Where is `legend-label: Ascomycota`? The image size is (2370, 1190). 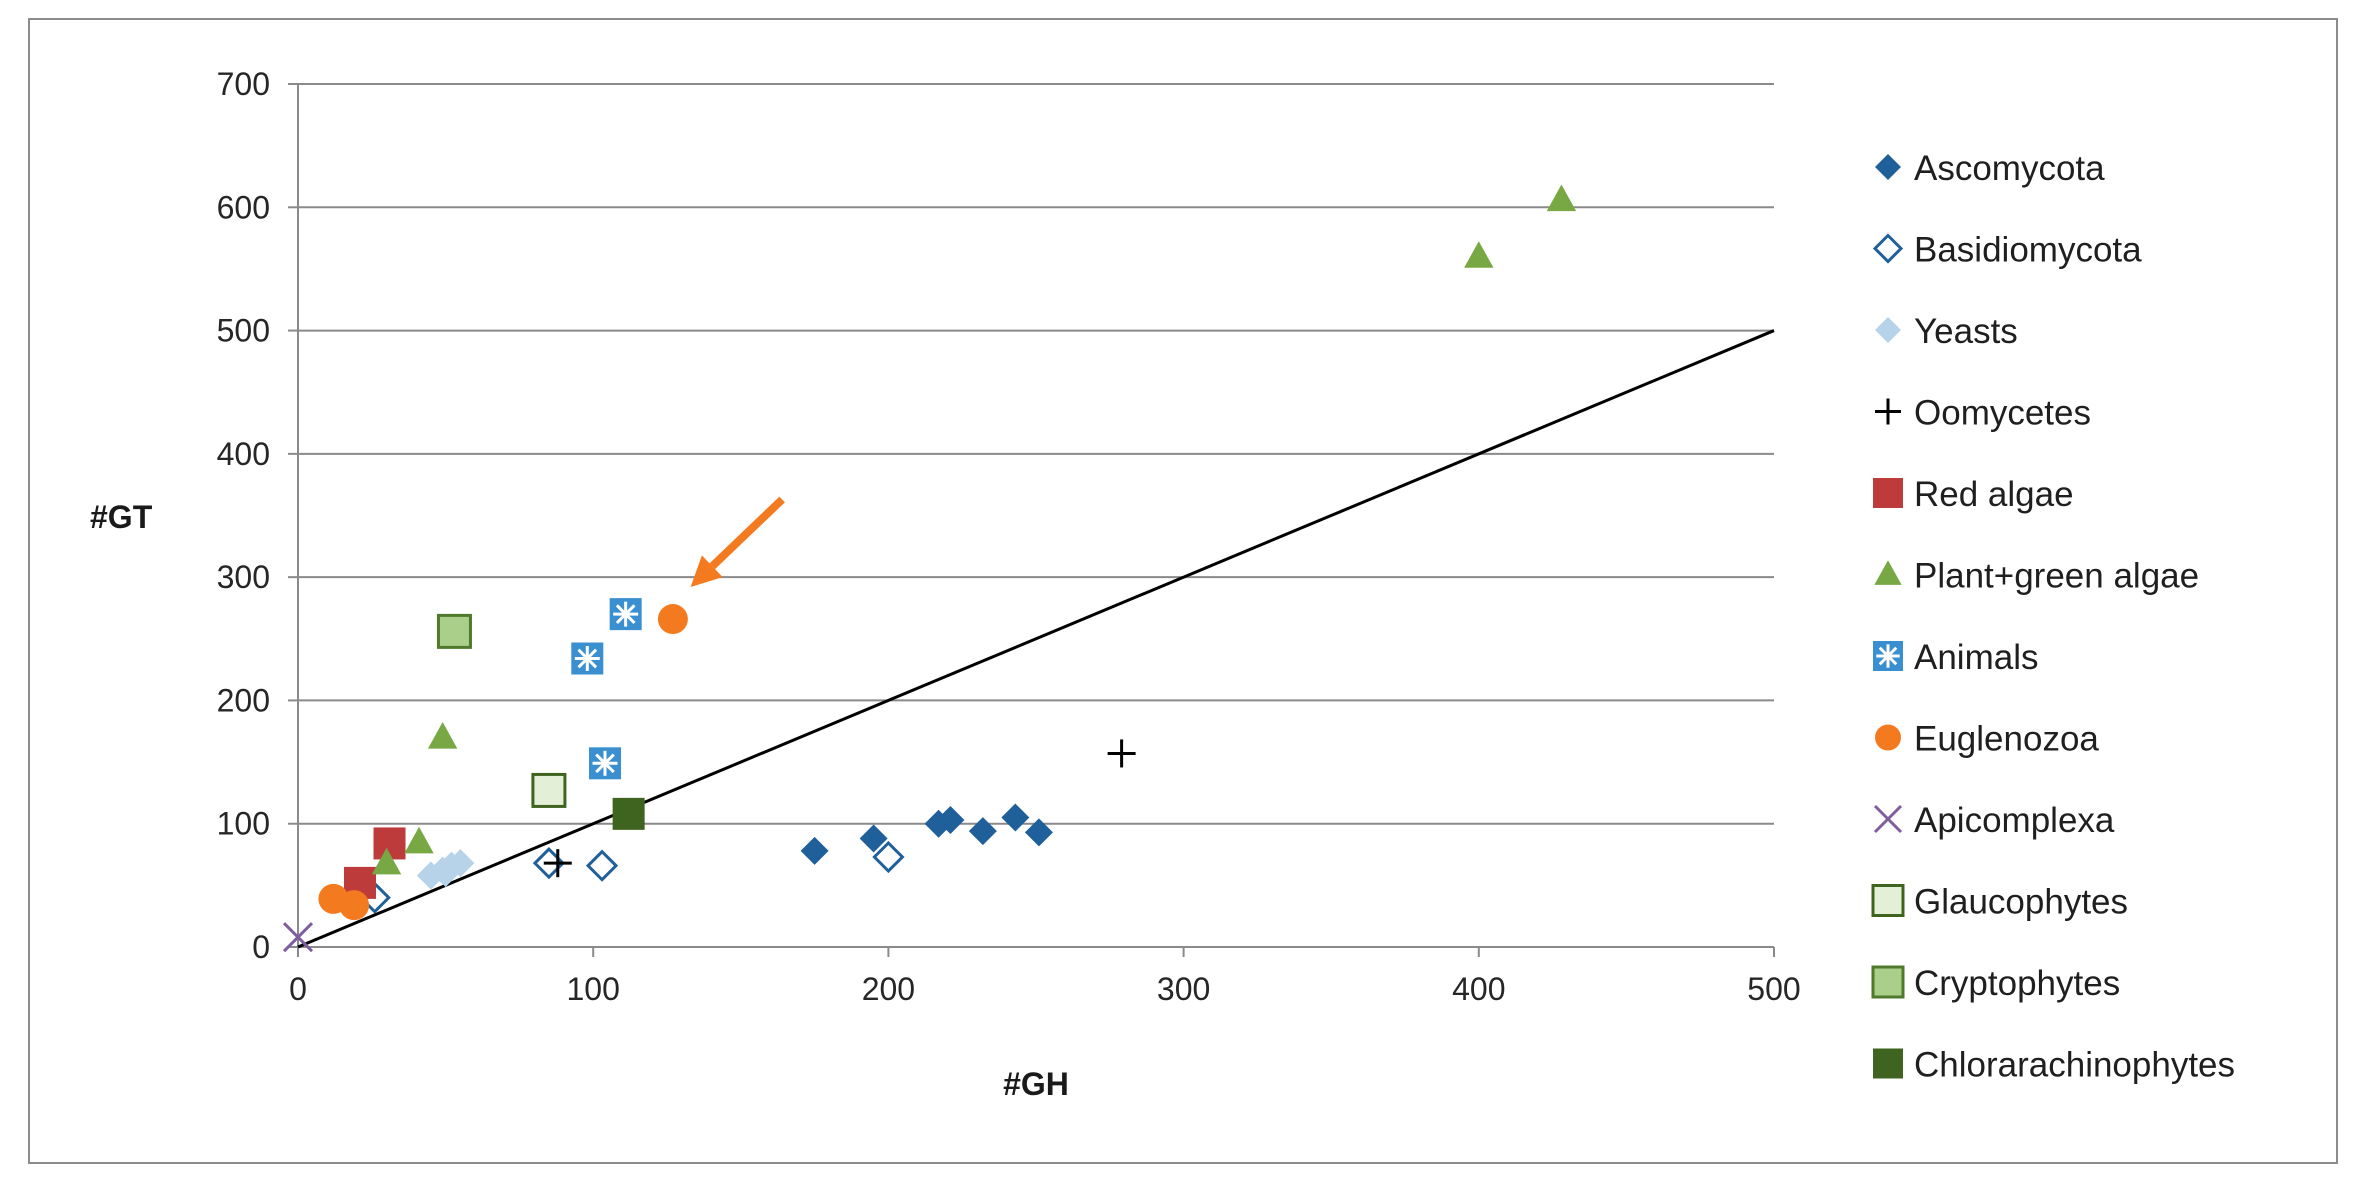 legend-label: Ascomycota is located at coordinates (2009, 168).